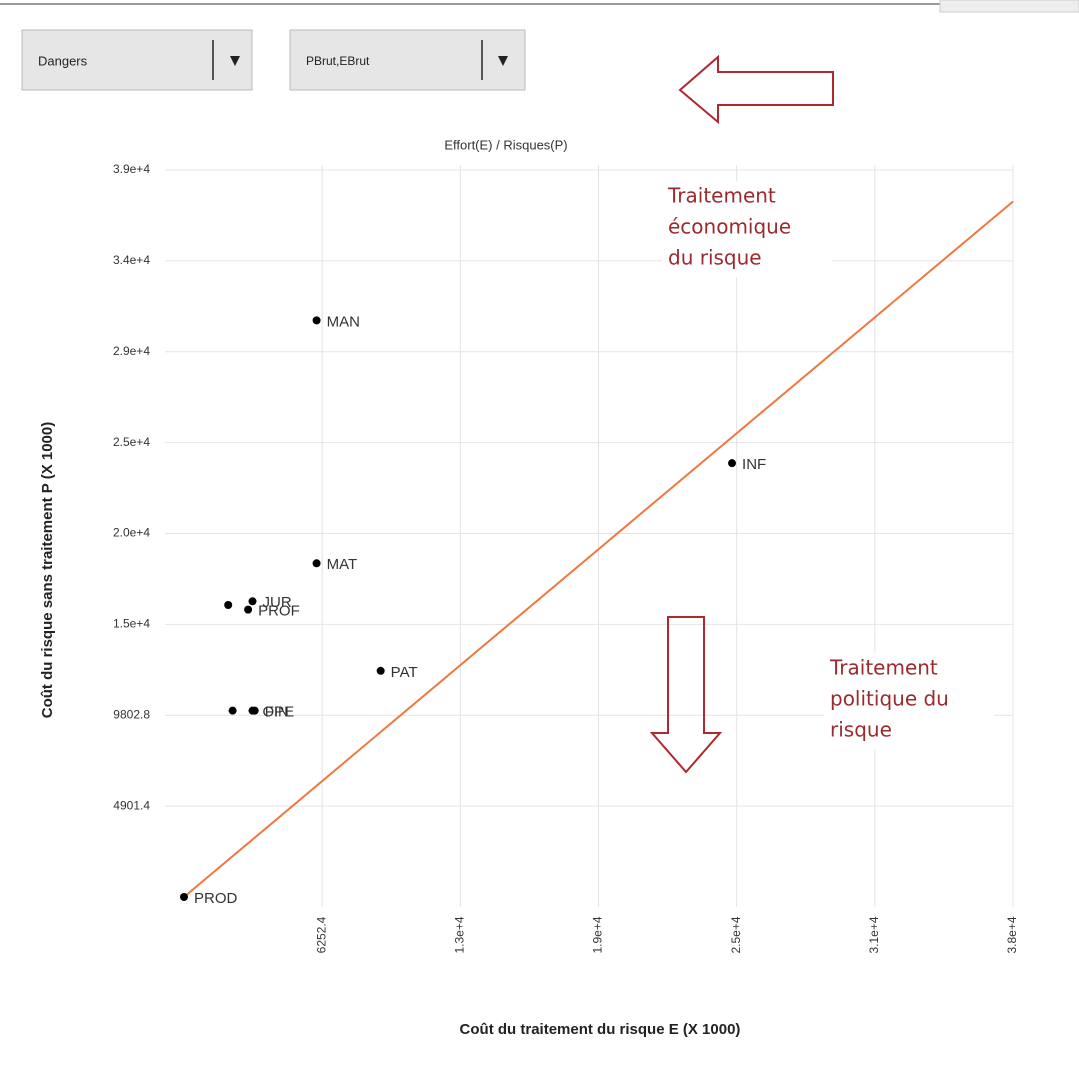  What do you see at coordinates (342, 564) in the screenshot?
I see `point-label: MAT` at bounding box center [342, 564].